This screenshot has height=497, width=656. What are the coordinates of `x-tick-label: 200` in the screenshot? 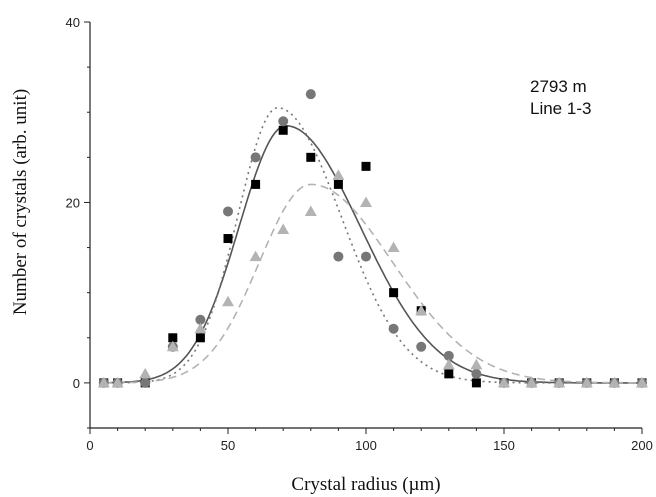 It's located at (642, 445).